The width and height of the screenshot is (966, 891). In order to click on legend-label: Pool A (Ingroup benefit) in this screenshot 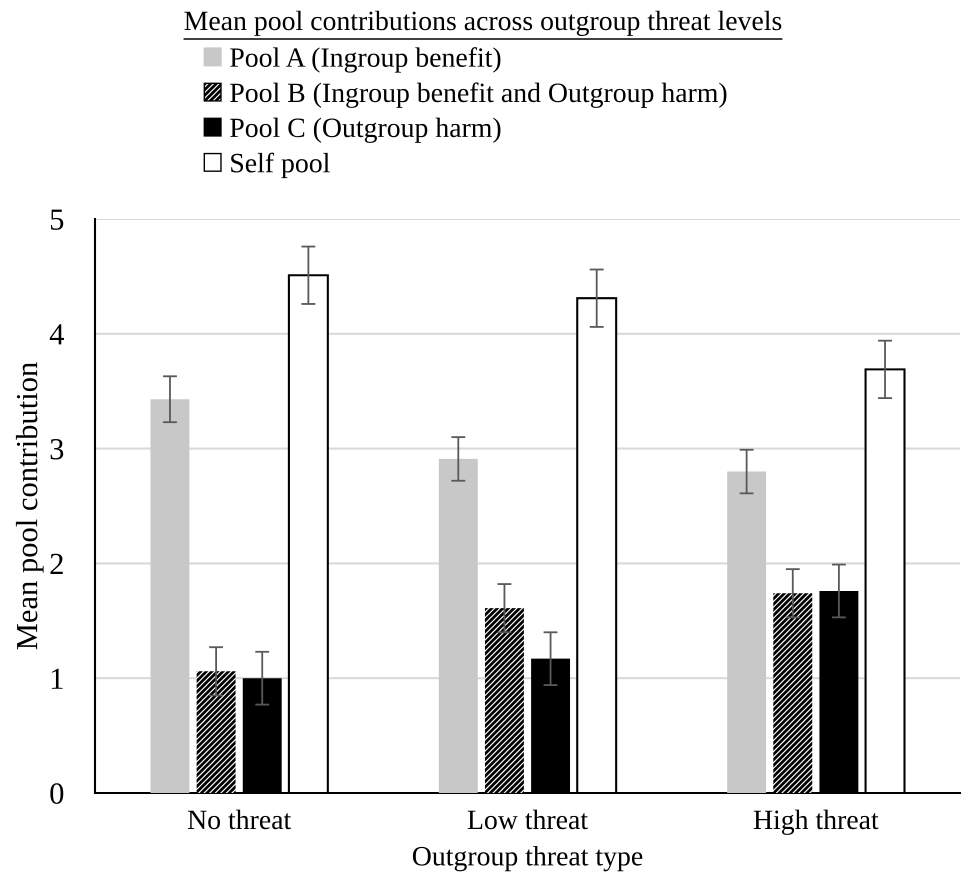, I will do `click(365, 60)`.